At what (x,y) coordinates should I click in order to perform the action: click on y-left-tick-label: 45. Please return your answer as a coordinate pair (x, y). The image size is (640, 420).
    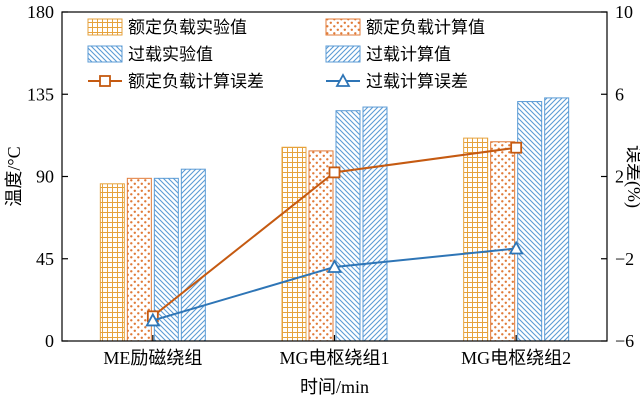
    Looking at the image, I should click on (45, 259).